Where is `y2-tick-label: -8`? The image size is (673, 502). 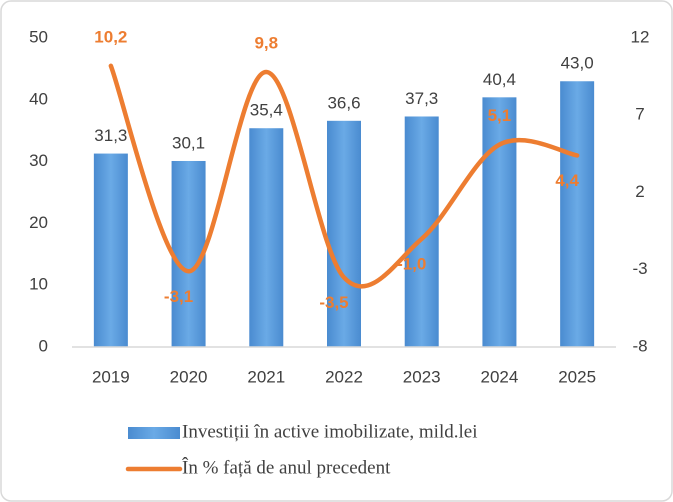 y2-tick-label: -8 is located at coordinates (639, 345).